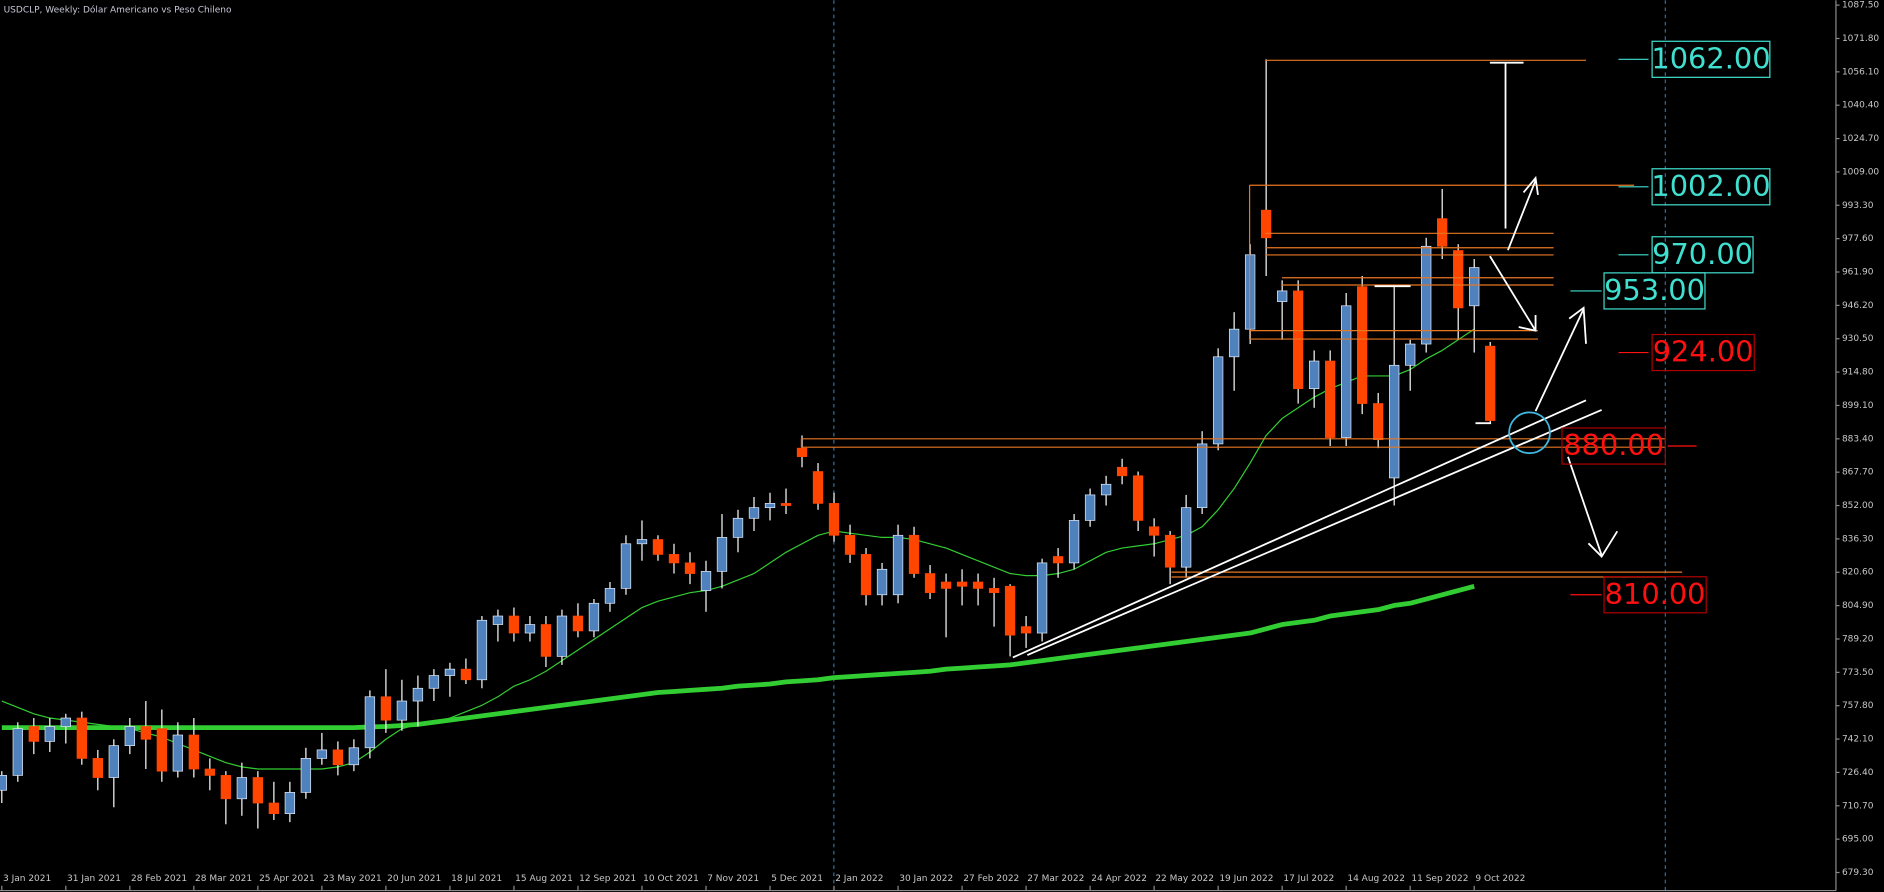  What do you see at coordinates (223, 879) in the screenshot?
I see `x-tick-label: 28 Mar 2021` at bounding box center [223, 879].